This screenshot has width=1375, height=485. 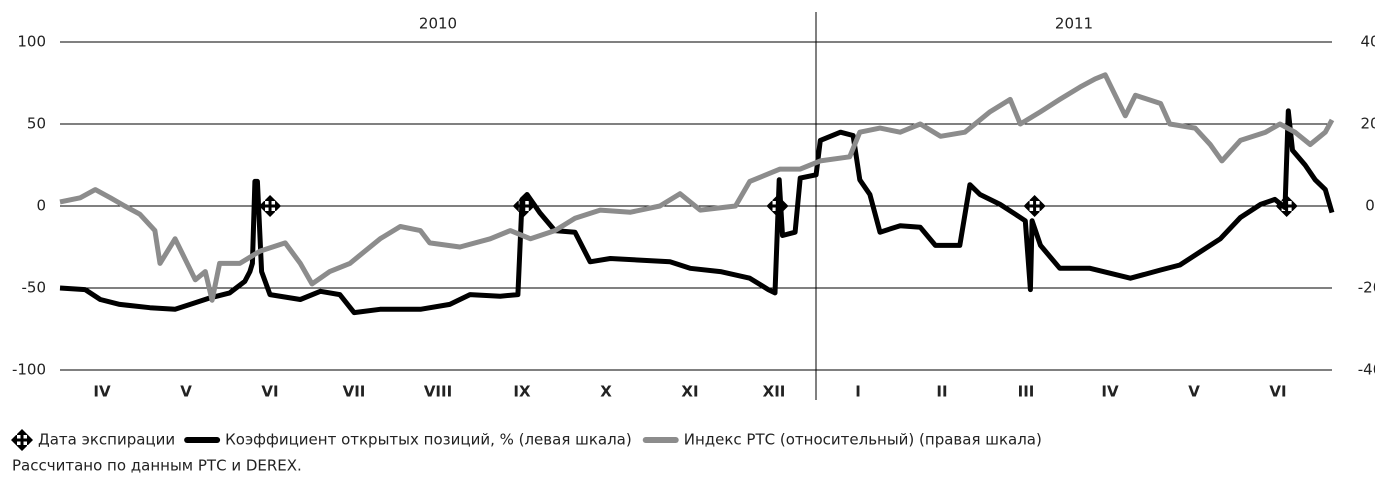 What do you see at coordinates (41, 206) in the screenshot?
I see `y-tick-label: 0` at bounding box center [41, 206].